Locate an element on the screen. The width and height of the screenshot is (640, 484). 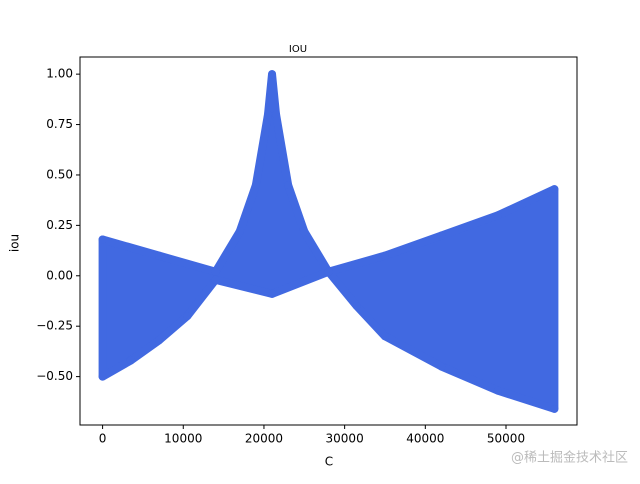
x-tick-label: 50000 is located at coordinates (506, 439).